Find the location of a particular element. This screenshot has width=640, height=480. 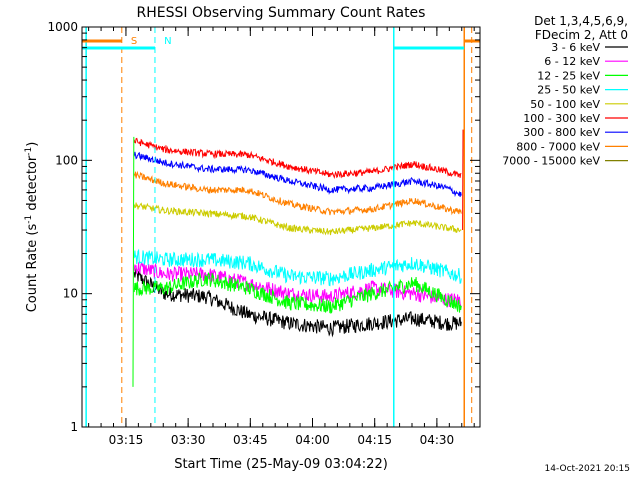

legend-label: 300 - 800 keV is located at coordinates (561, 132).